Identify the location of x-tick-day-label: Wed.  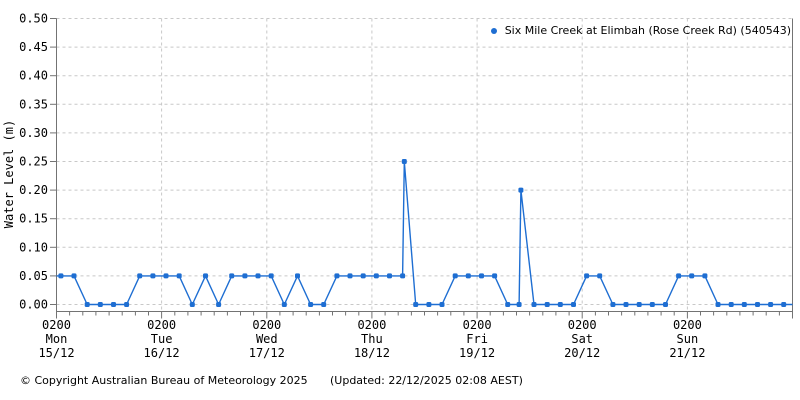
(267, 339).